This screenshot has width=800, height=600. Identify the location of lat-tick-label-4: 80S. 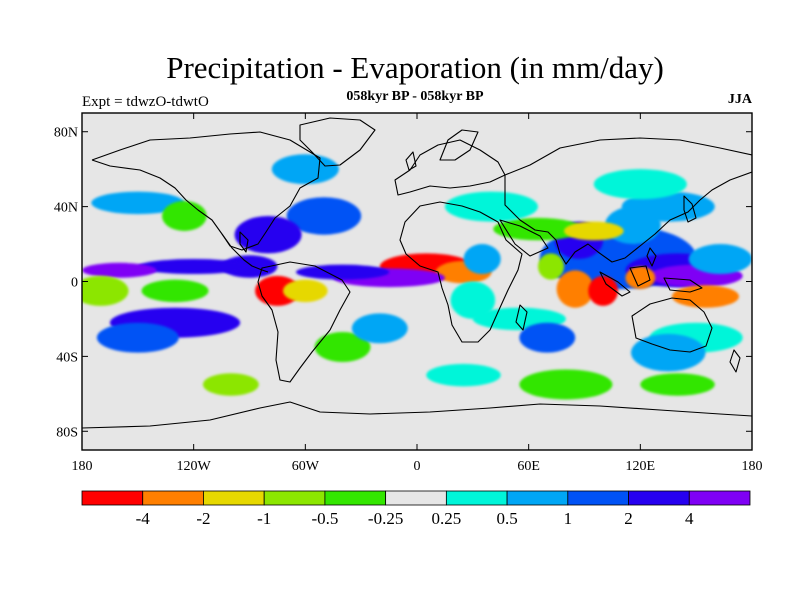
(67, 432).